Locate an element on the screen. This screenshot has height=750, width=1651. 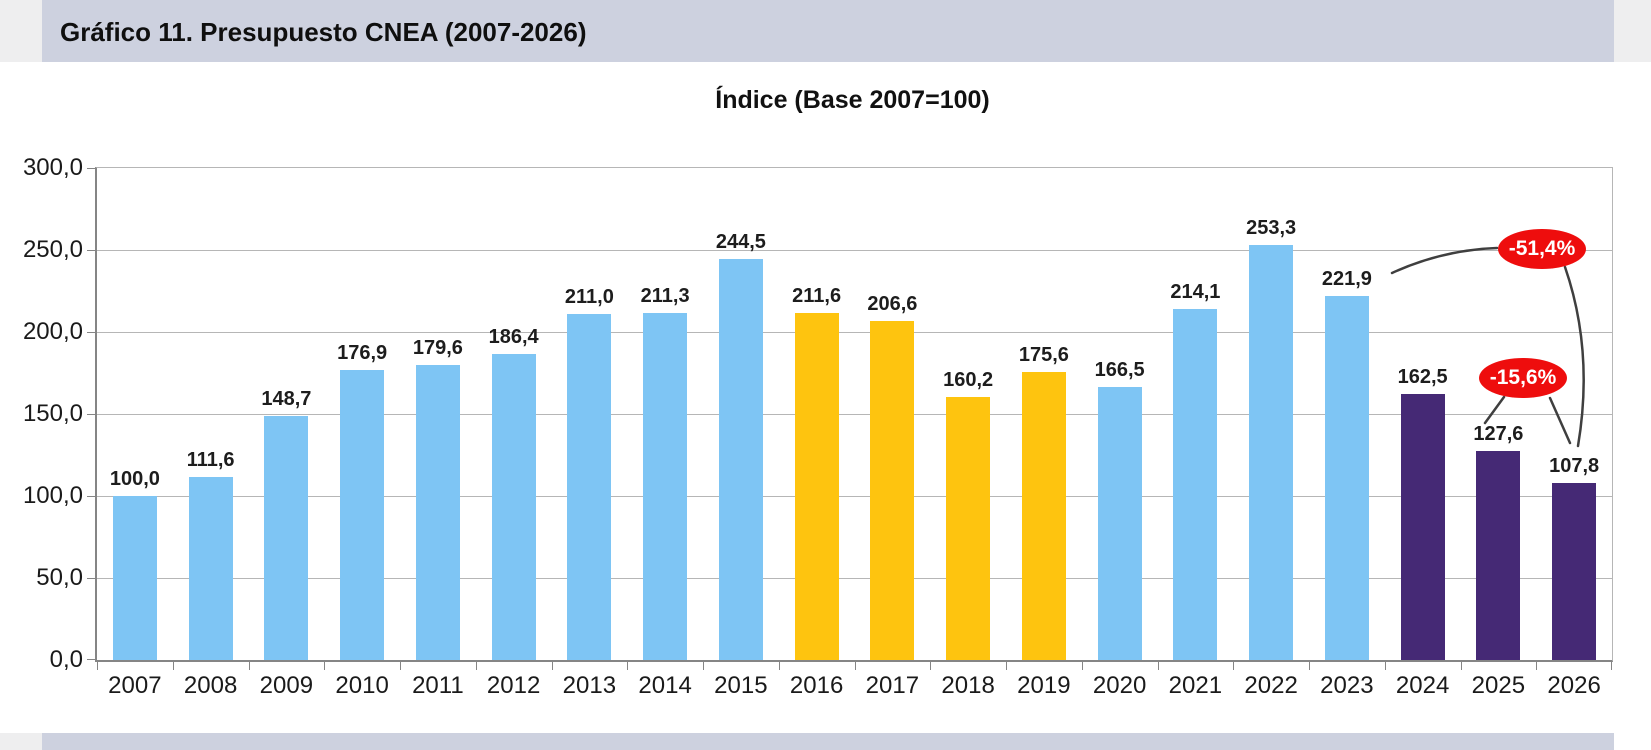
bar-value-label-2016: 211,6 is located at coordinates (817, 295).